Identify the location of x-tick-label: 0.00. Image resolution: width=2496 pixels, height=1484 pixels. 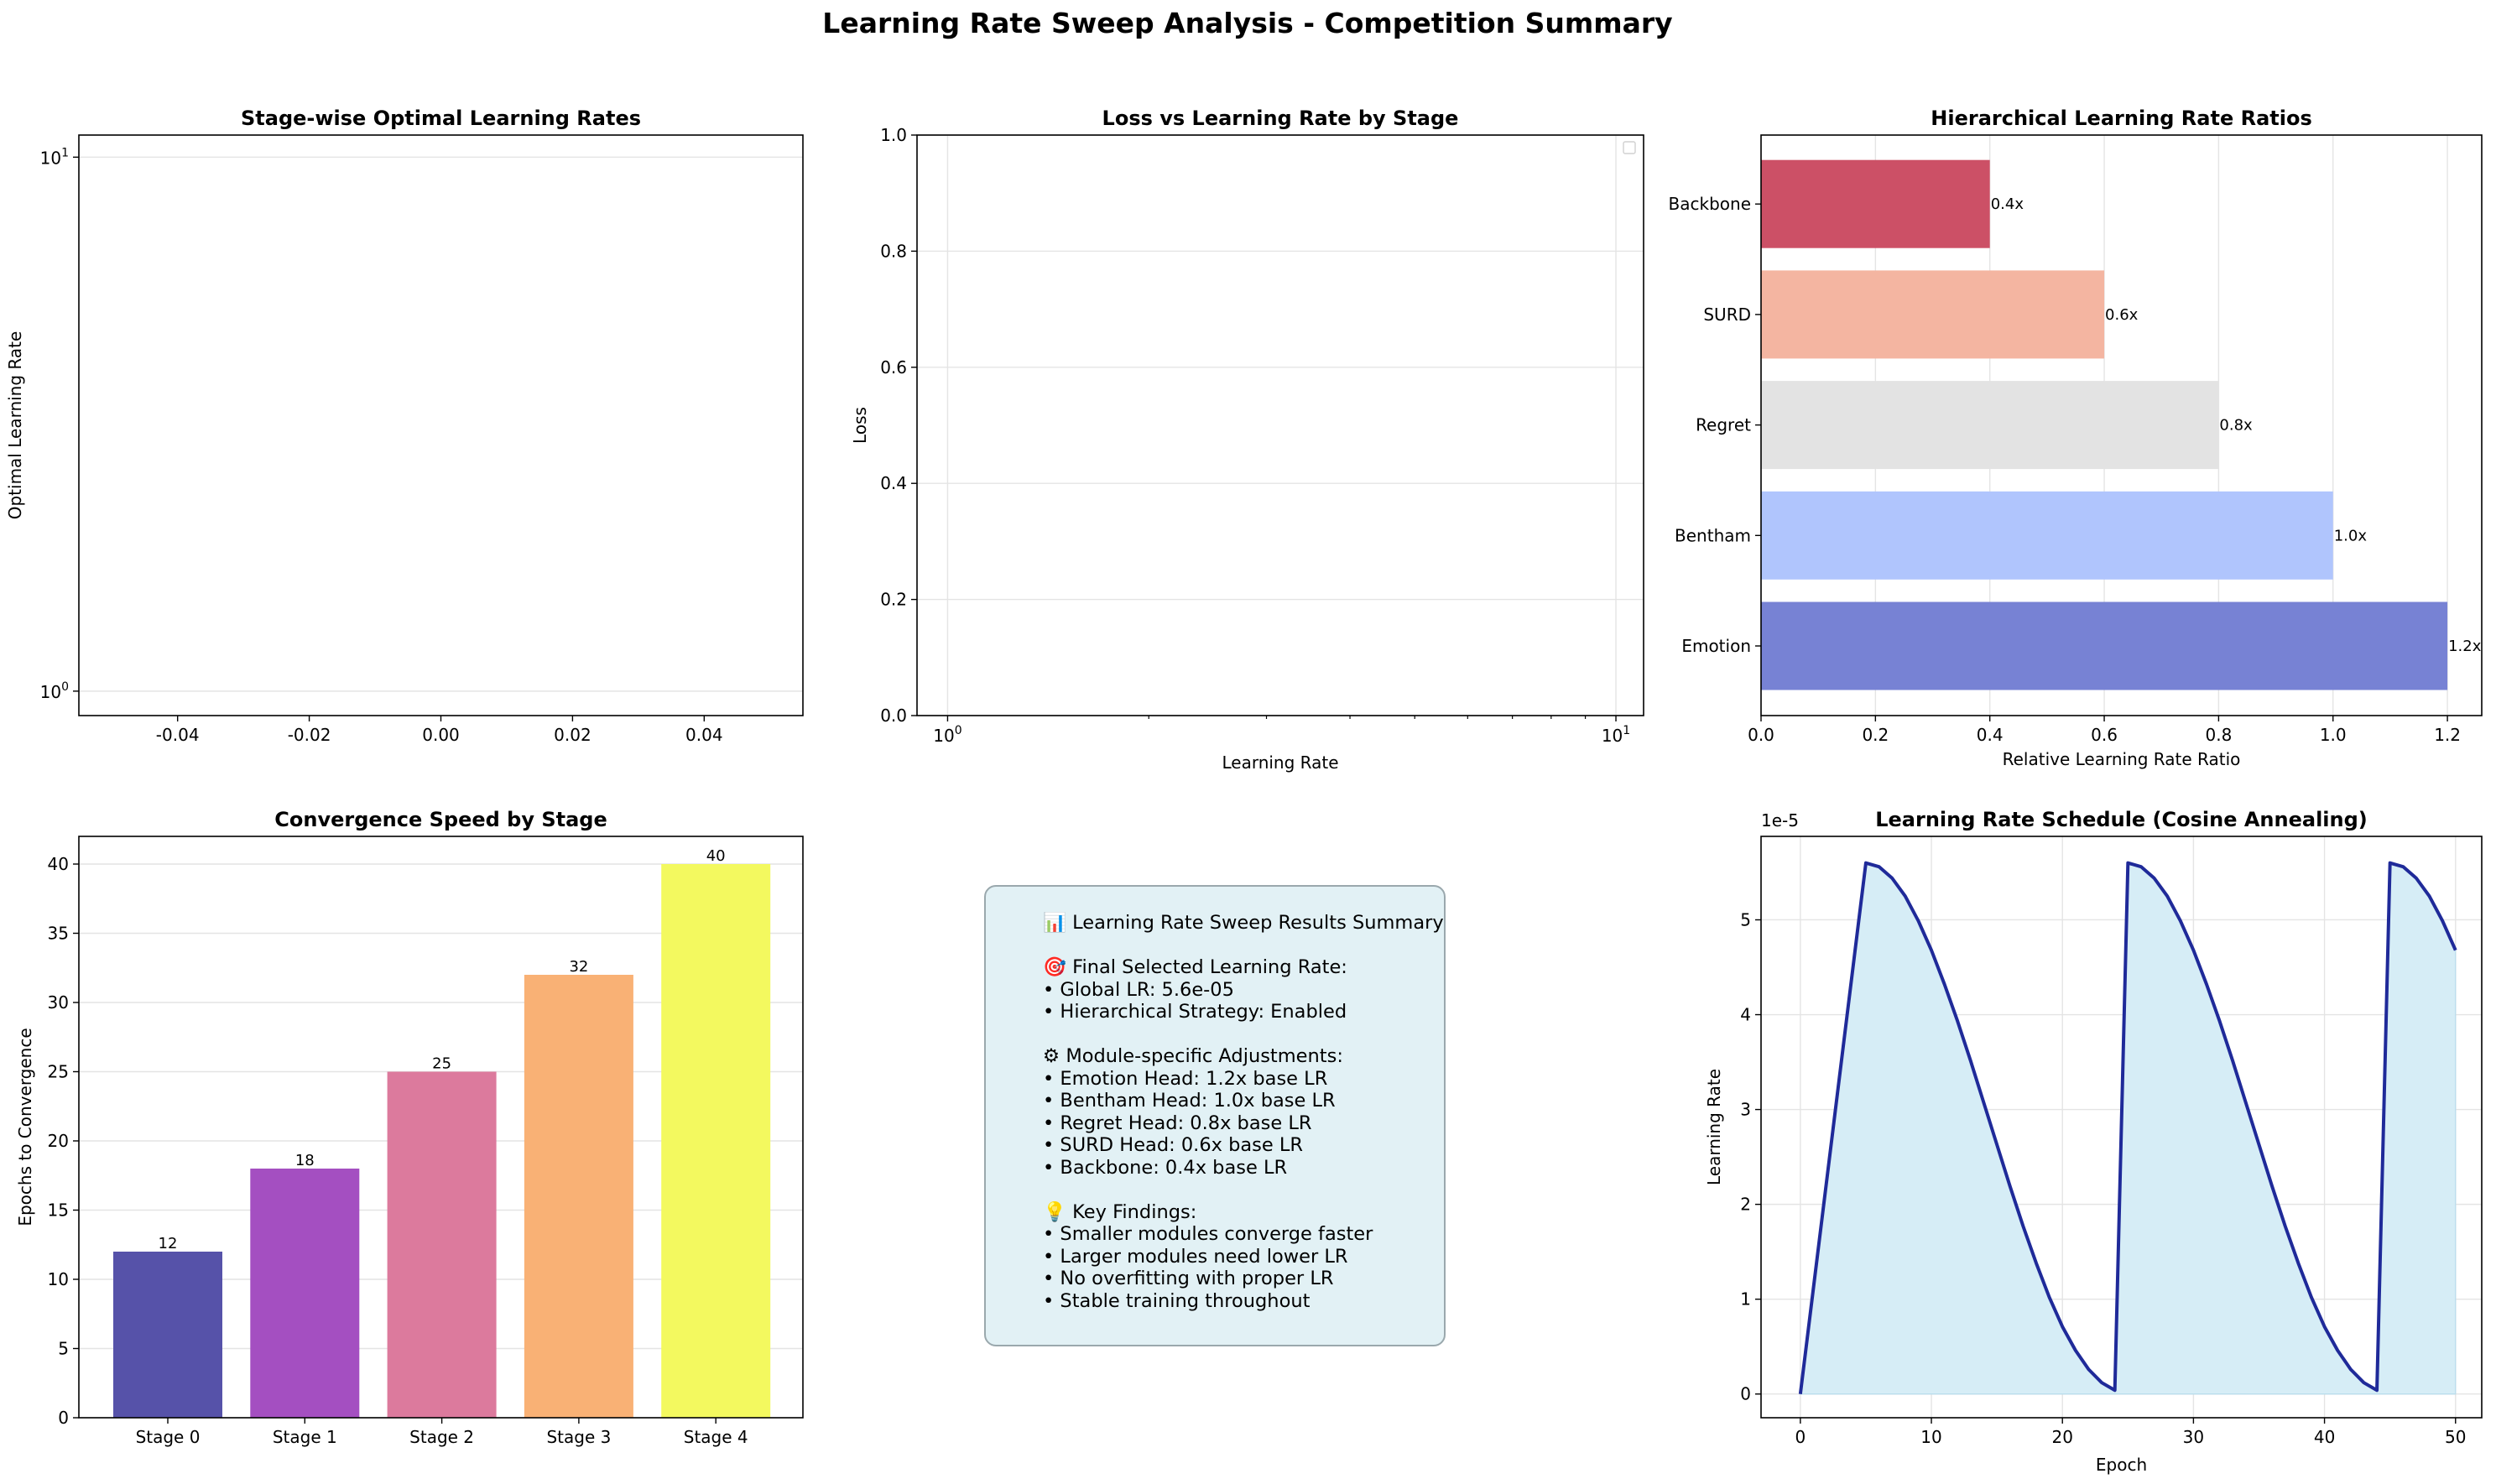
(441, 735).